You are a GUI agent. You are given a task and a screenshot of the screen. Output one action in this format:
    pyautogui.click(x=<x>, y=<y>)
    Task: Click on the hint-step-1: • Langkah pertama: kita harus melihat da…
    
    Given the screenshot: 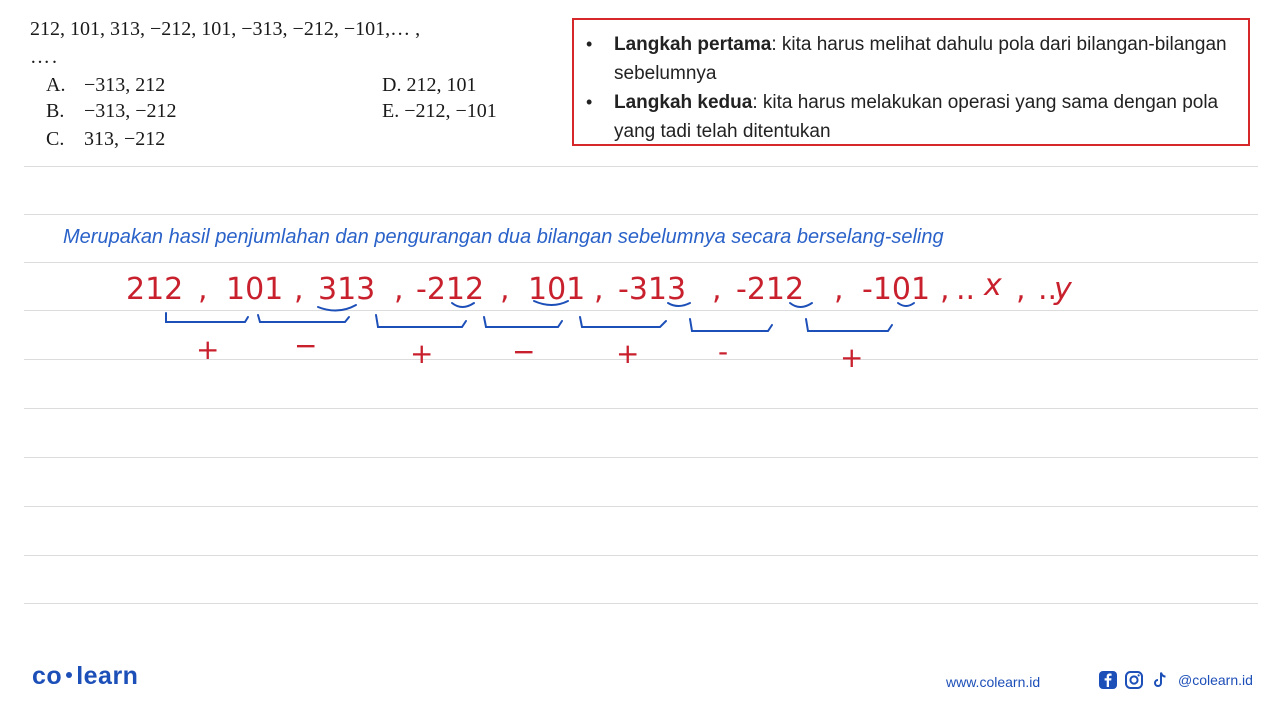 What is the action you would take?
    pyautogui.click(x=910, y=59)
    